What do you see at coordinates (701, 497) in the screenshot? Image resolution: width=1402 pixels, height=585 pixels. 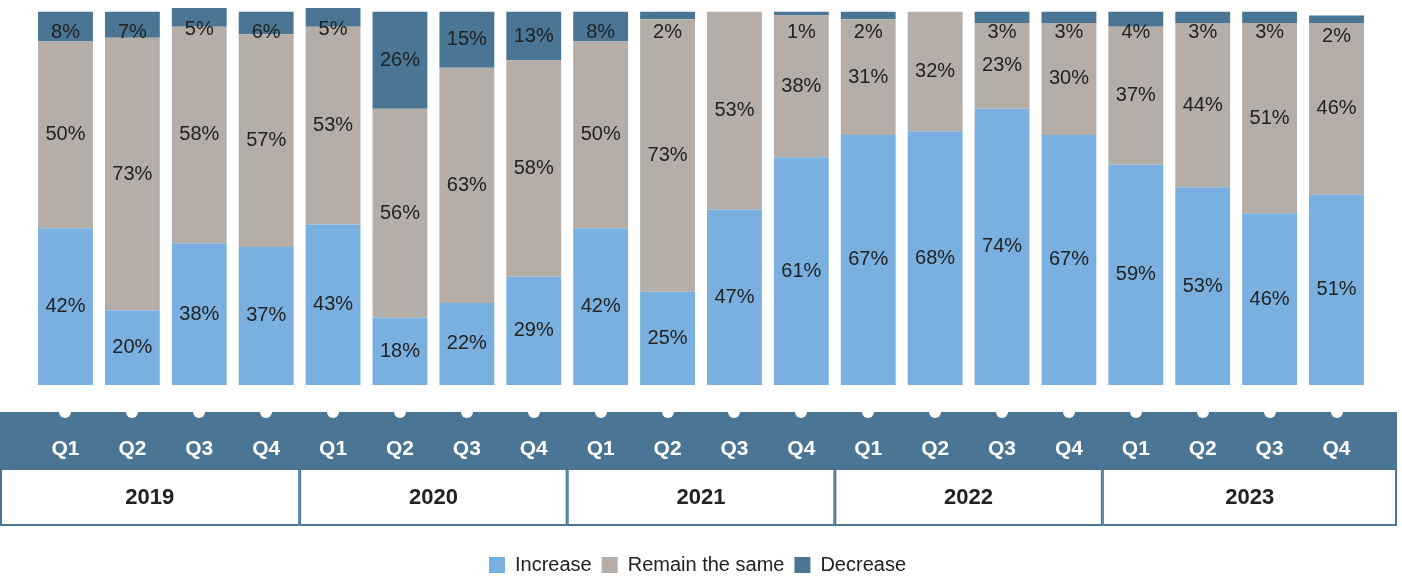 I see `text: 2021` at bounding box center [701, 497].